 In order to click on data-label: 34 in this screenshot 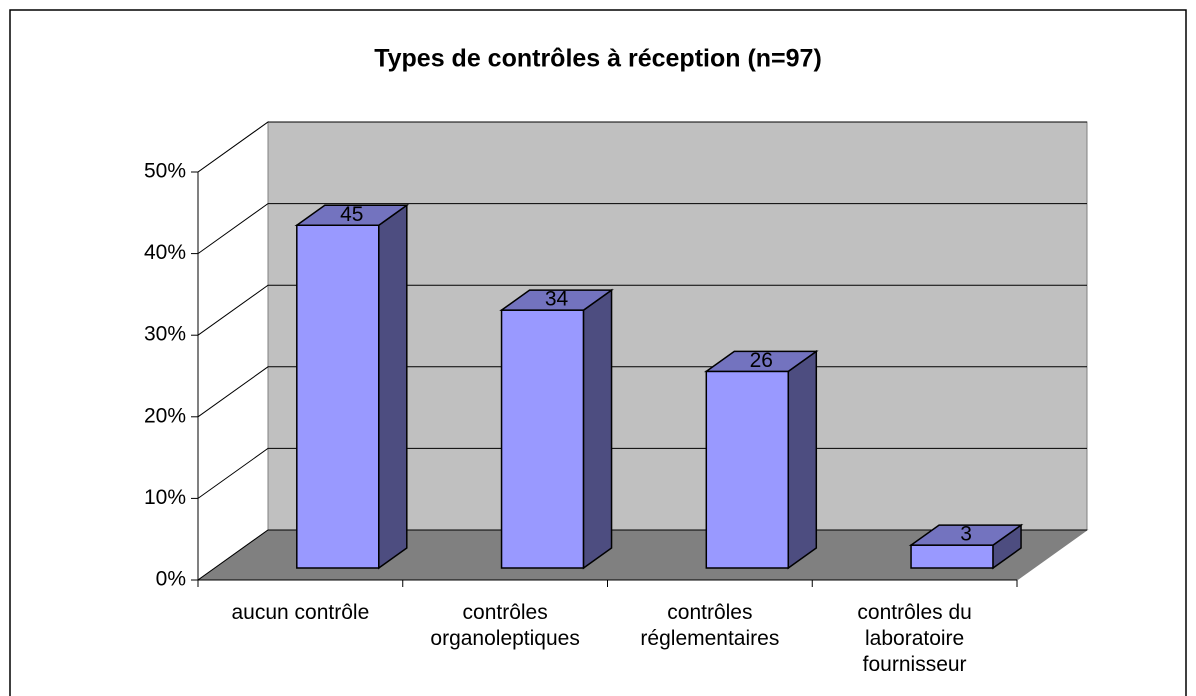, I will do `click(557, 299)`.